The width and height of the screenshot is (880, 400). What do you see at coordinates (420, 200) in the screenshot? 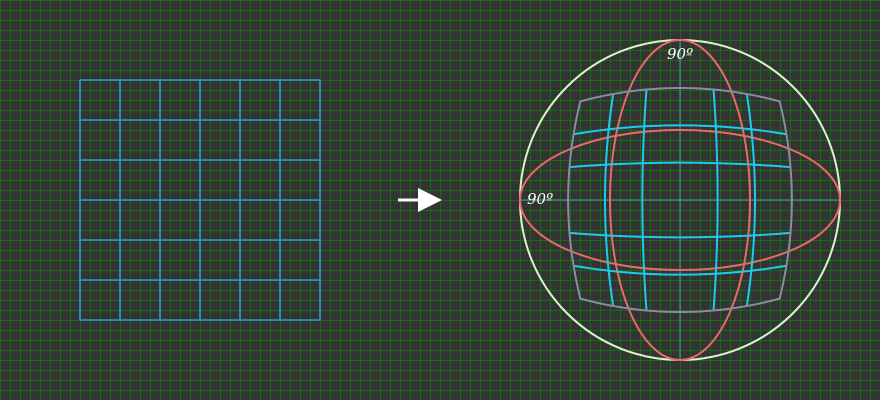
I see `transform-arrow-icon` at bounding box center [420, 200].